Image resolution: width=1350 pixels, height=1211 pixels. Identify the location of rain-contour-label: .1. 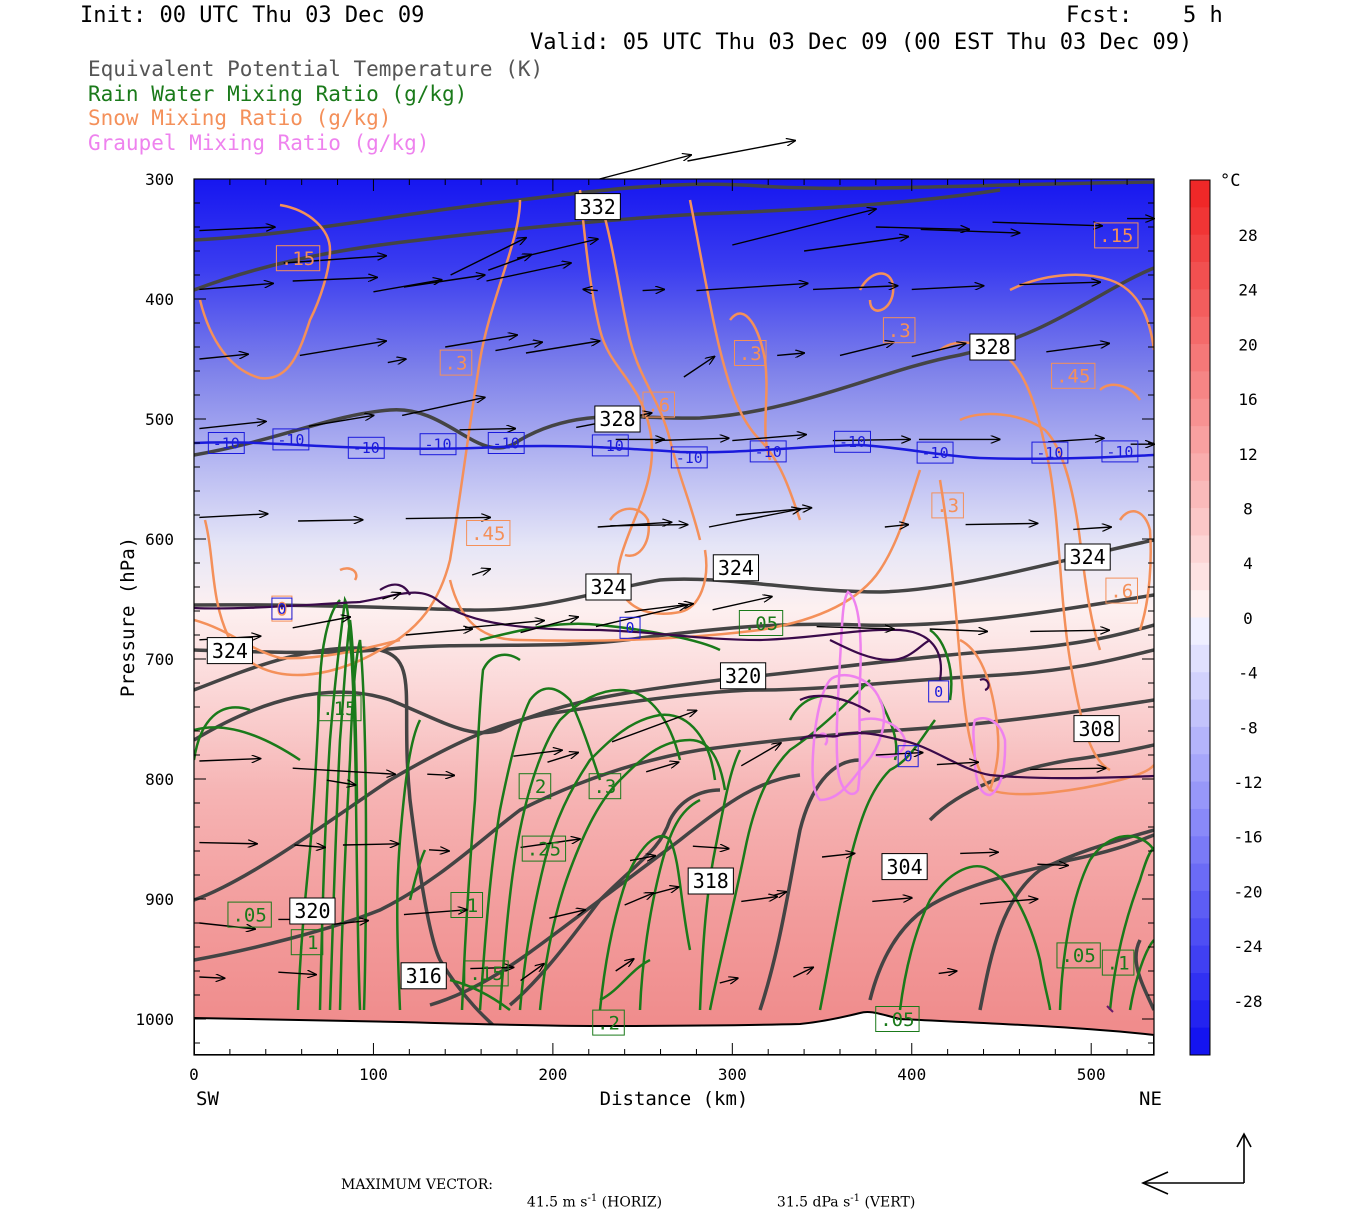
(466, 906).